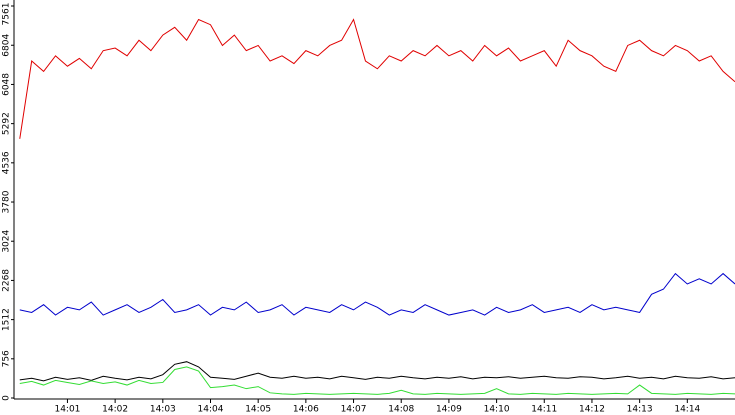  What do you see at coordinates (7, 162) in the screenshot?
I see `y-tick-label: 4536` at bounding box center [7, 162].